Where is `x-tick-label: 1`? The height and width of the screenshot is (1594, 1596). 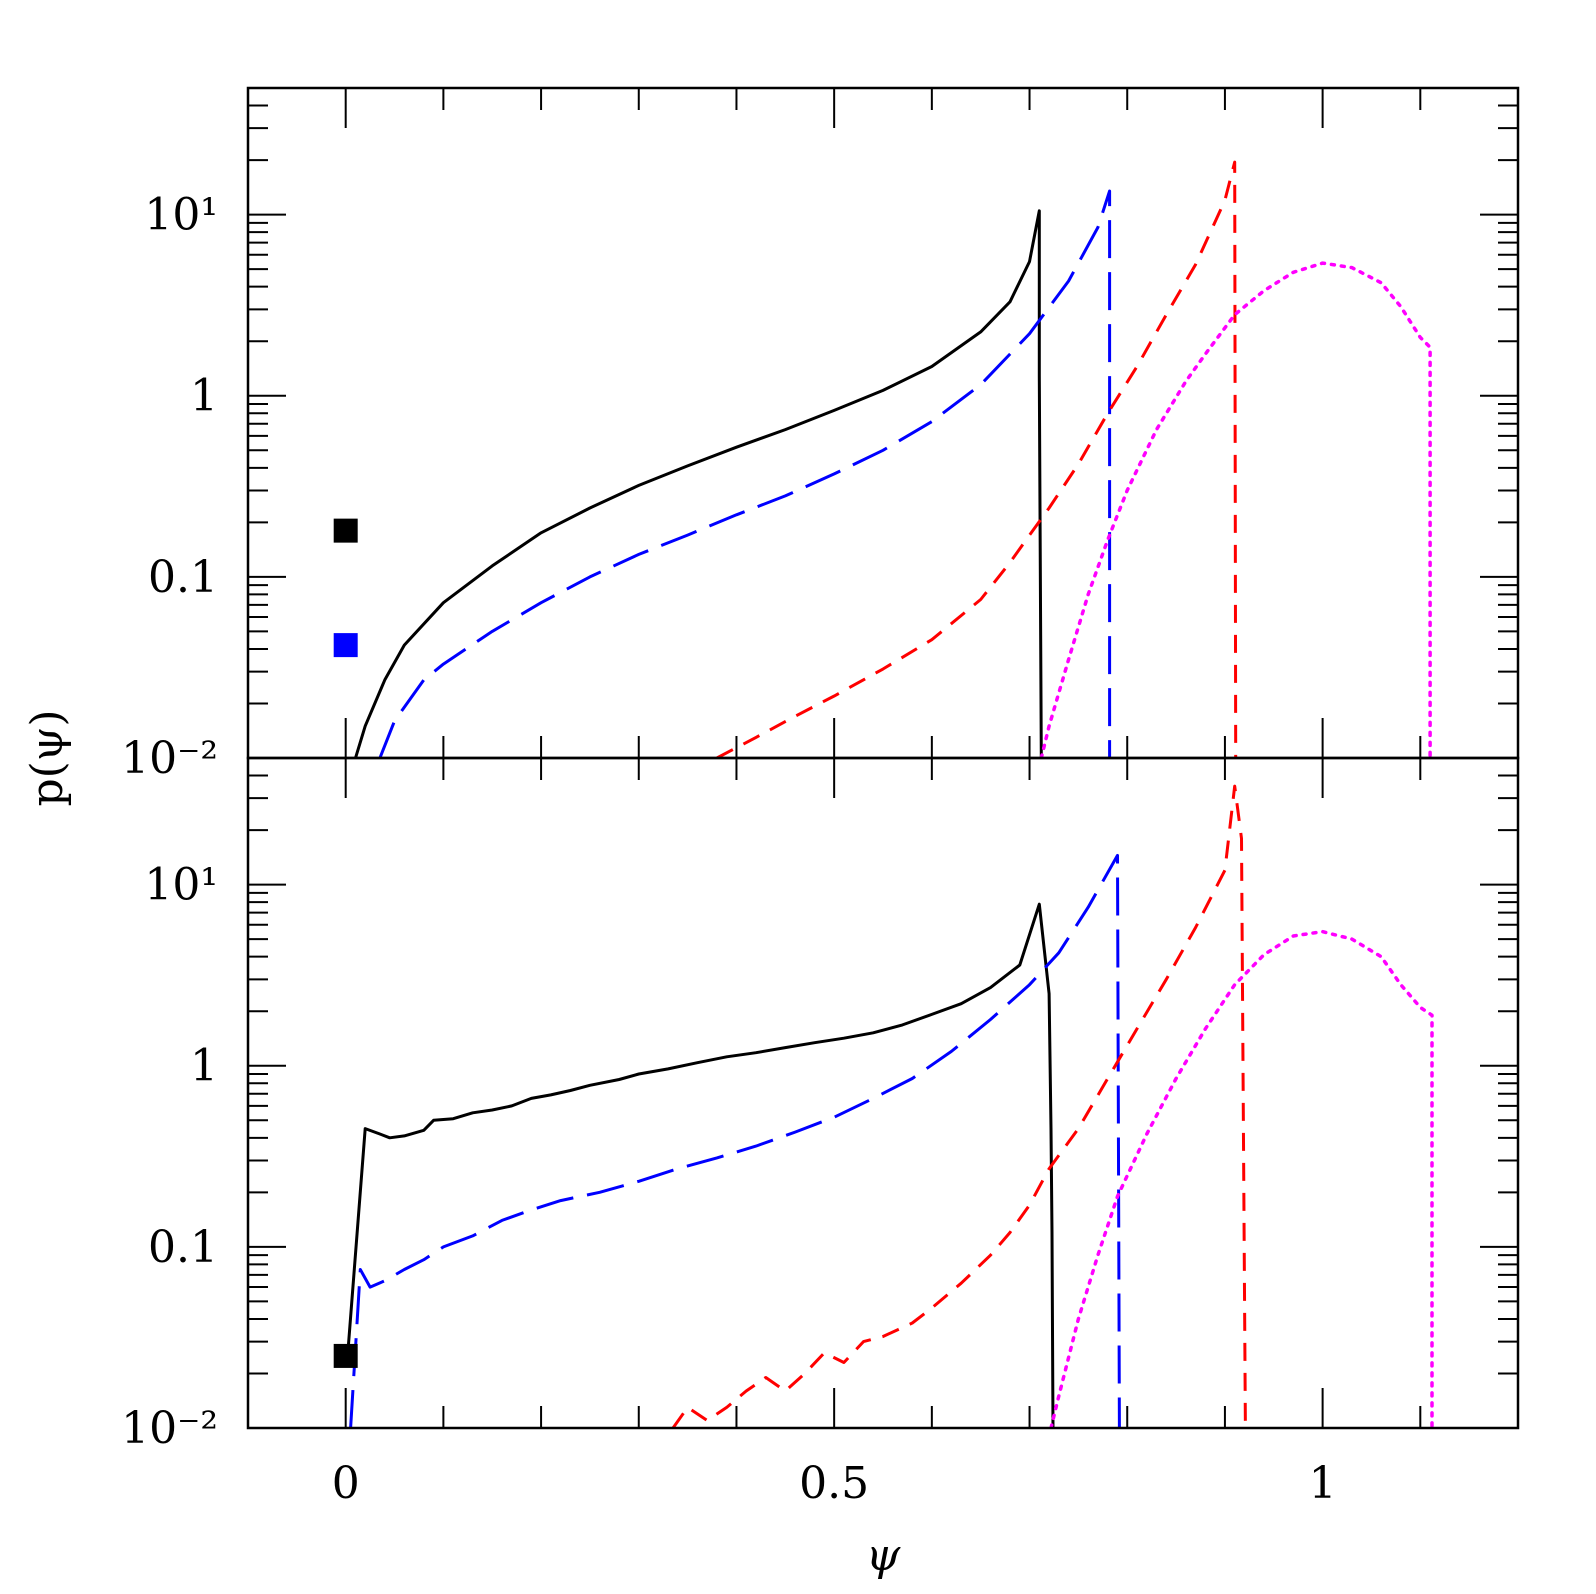
x-tick-label: 1 is located at coordinates (1323, 1483).